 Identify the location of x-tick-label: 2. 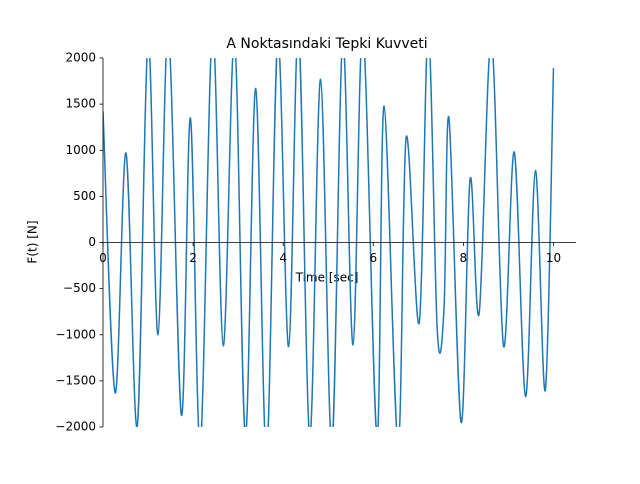
(193, 258).